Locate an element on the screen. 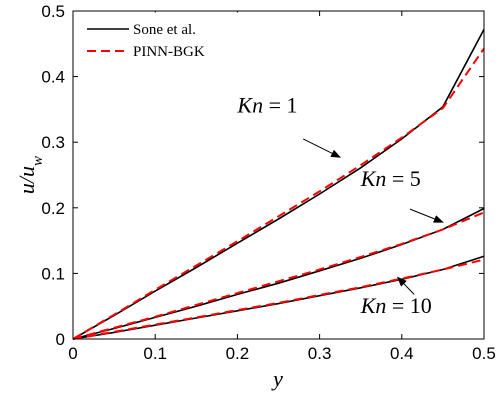 The height and width of the screenshot is (400, 501). y-axis-label: u/uw is located at coordinates (30, 175).